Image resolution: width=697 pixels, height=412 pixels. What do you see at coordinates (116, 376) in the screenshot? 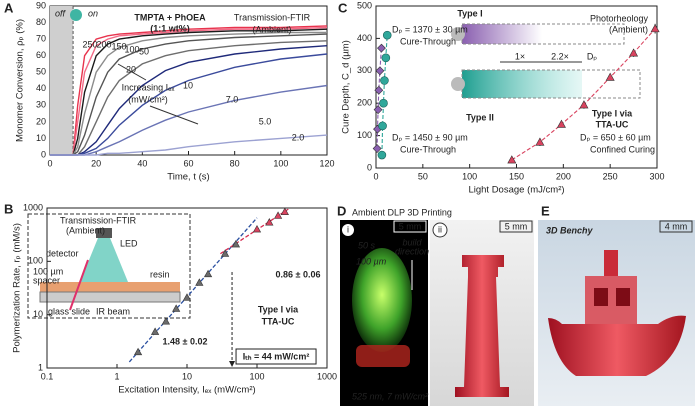
I see `x-tick-label: 1` at bounding box center [116, 376].